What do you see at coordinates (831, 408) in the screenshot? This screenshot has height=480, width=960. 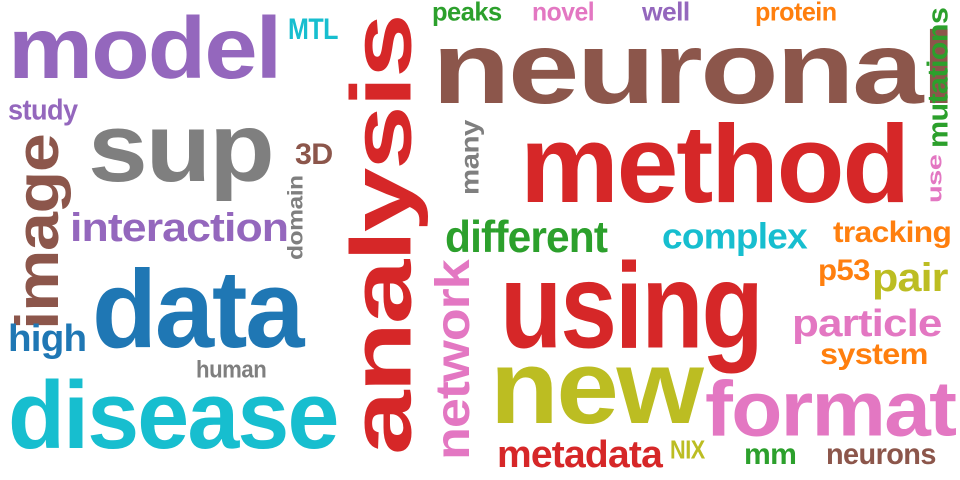 I see `word-format: format` at bounding box center [831, 408].